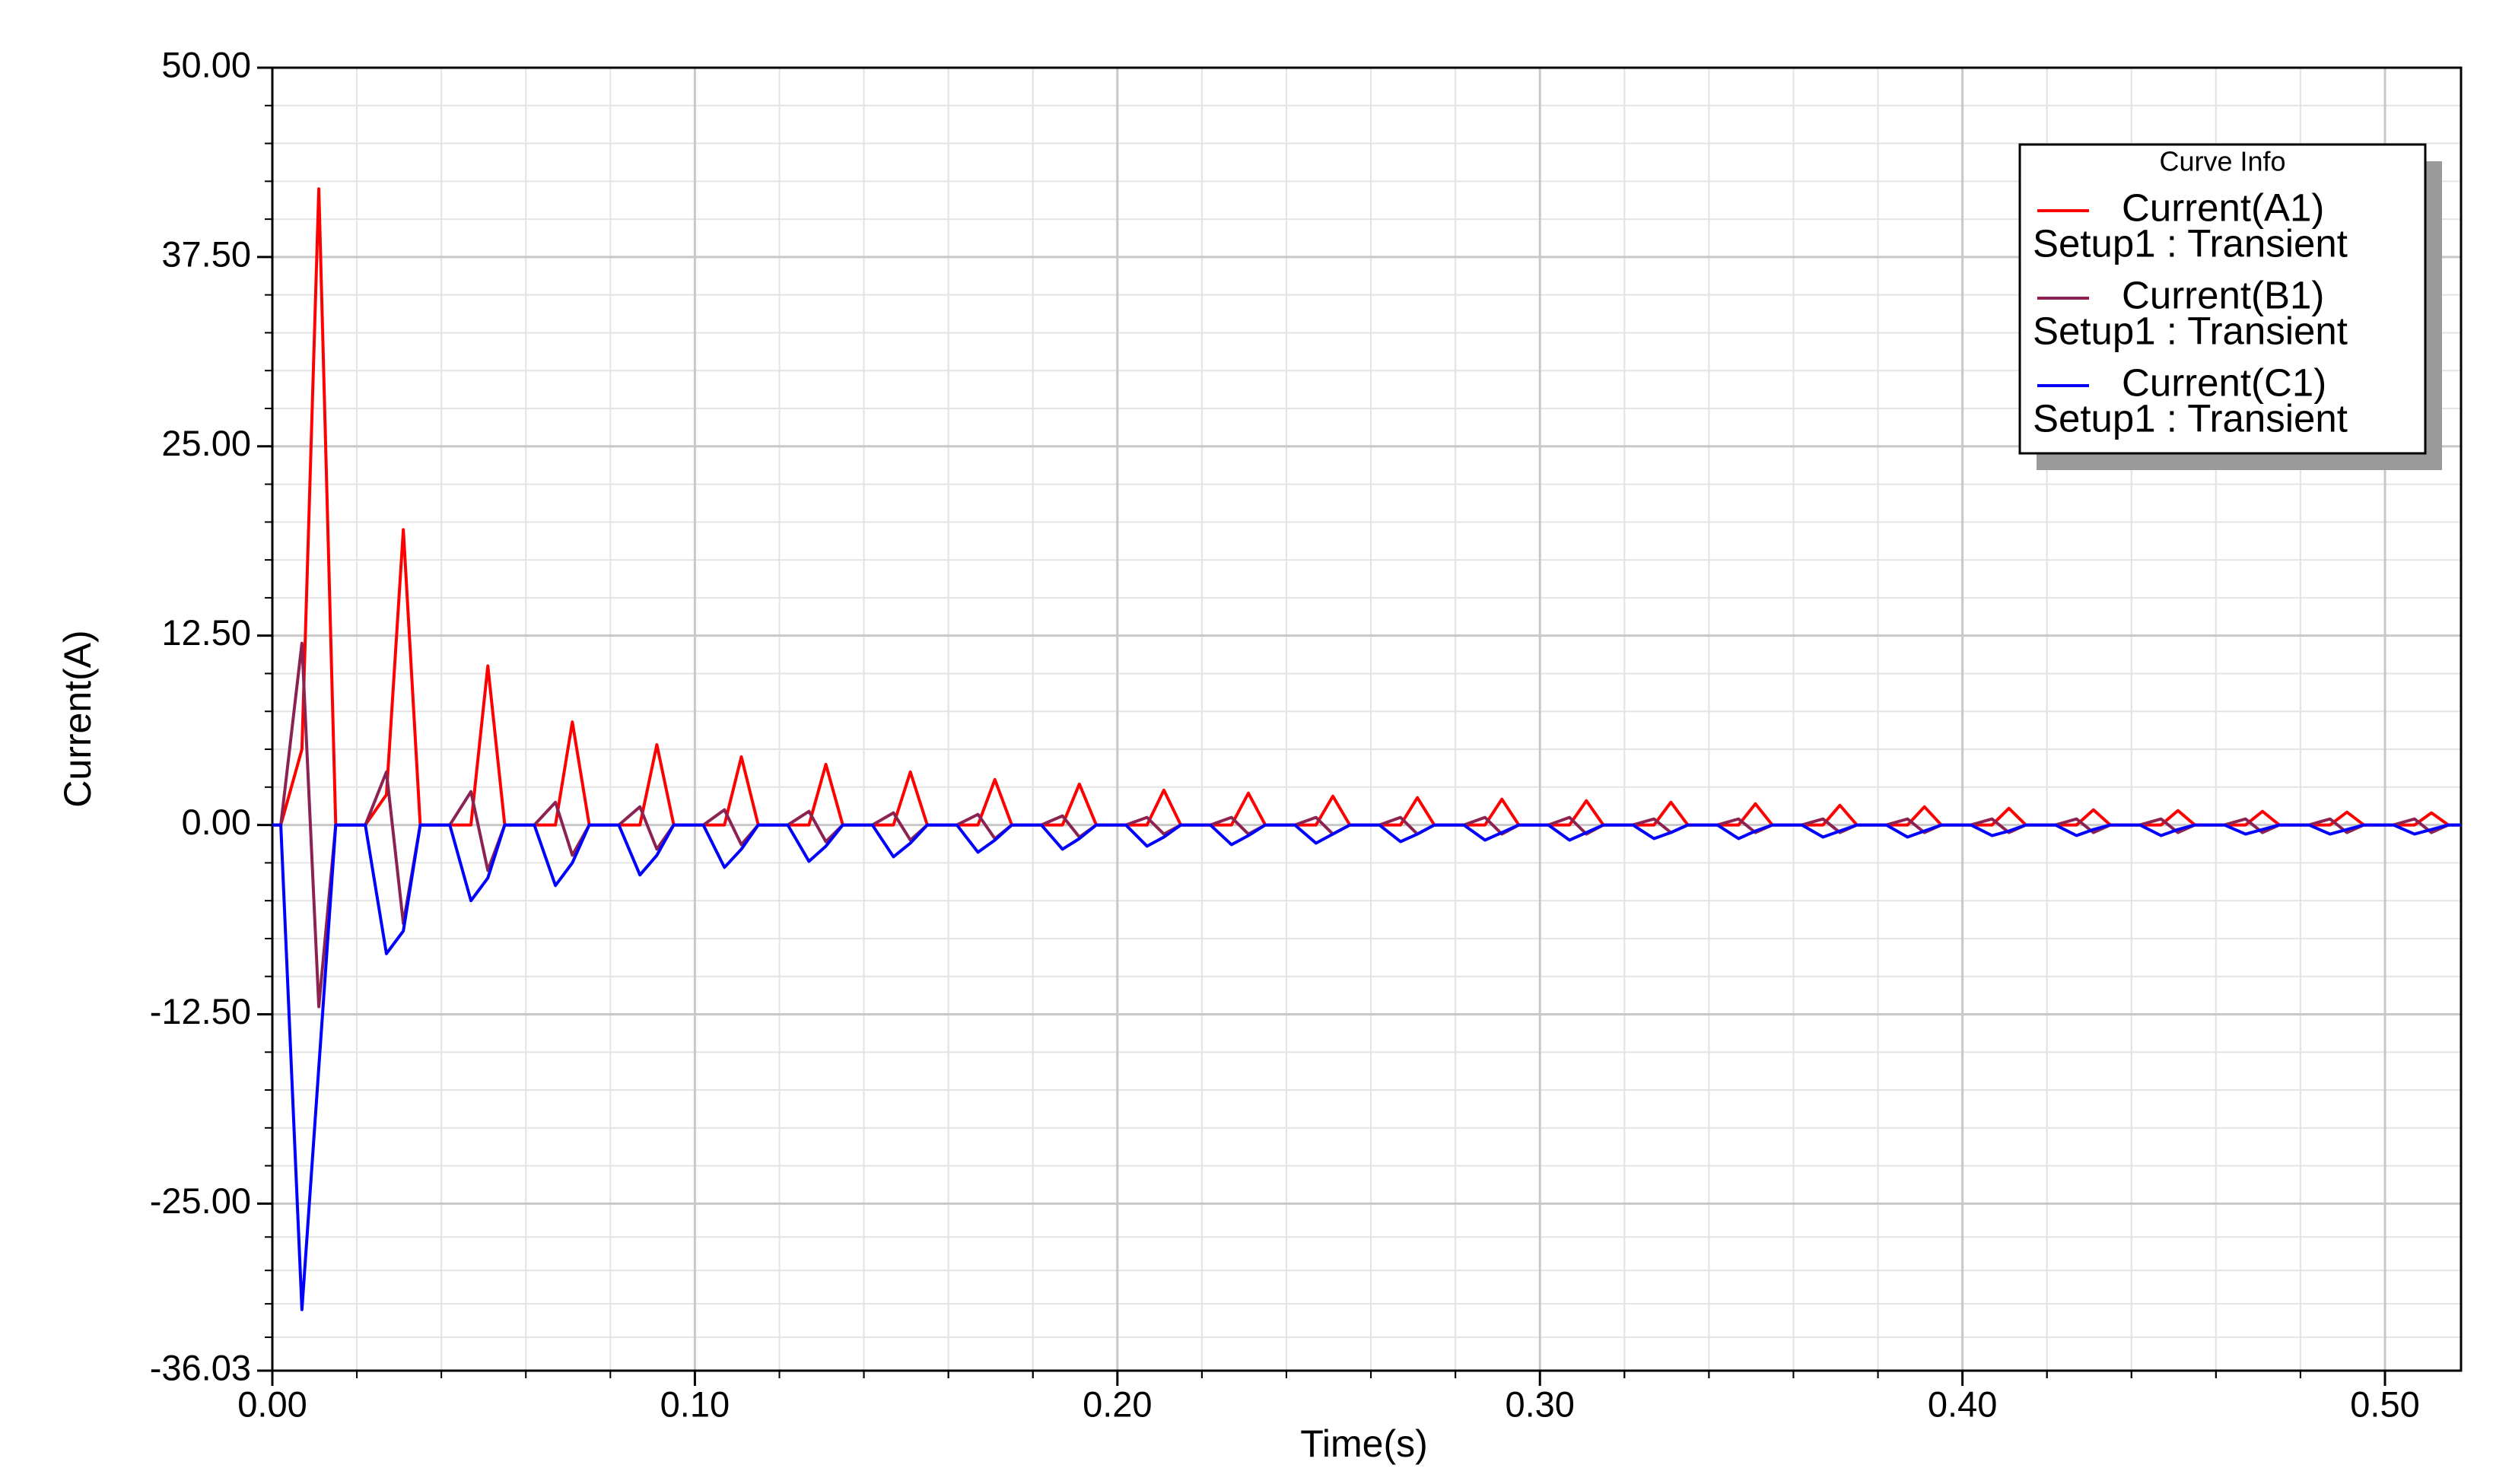 Image resolution: width=2512 pixels, height=1484 pixels. Describe the element at coordinates (200, 1011) in the screenshot. I see `y-tick-label: -12.50` at that location.